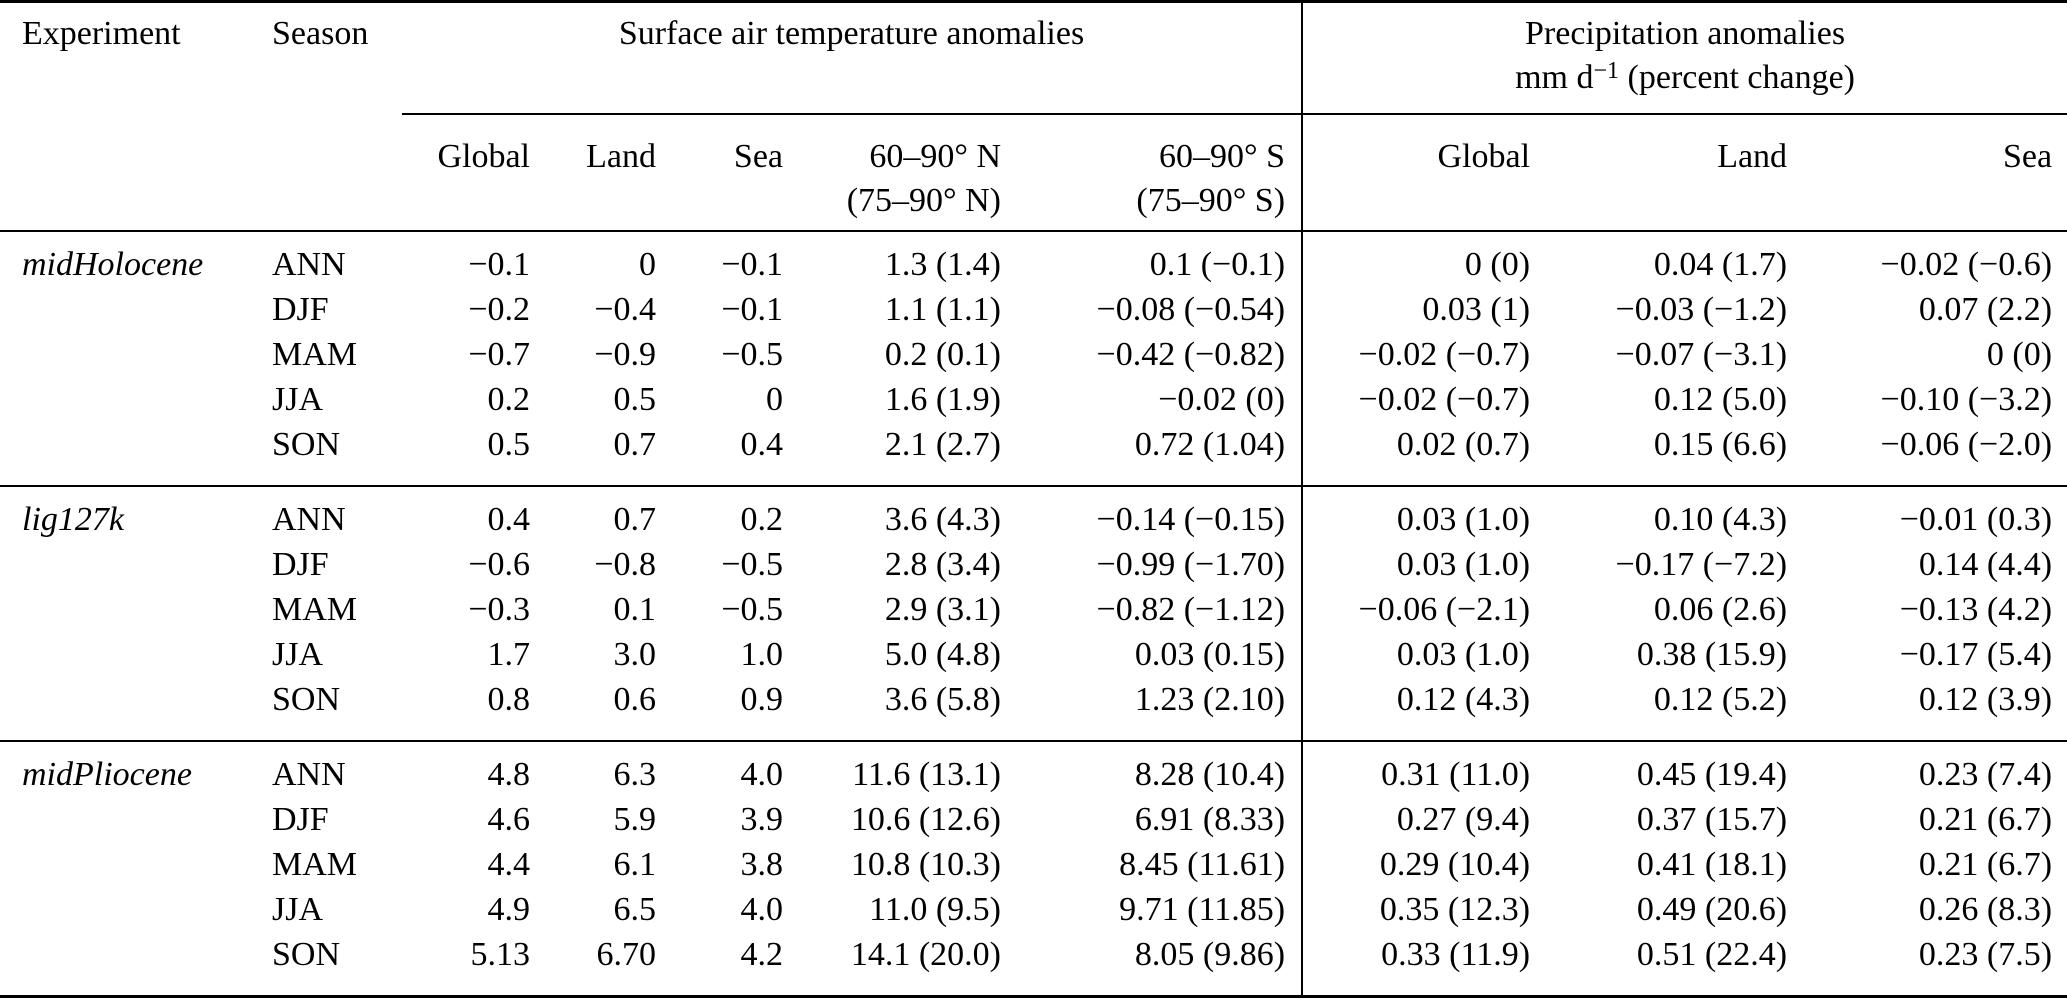  What do you see at coordinates (762, 519) in the screenshot?
I see `temp-sea-cell: 0.2` at bounding box center [762, 519].